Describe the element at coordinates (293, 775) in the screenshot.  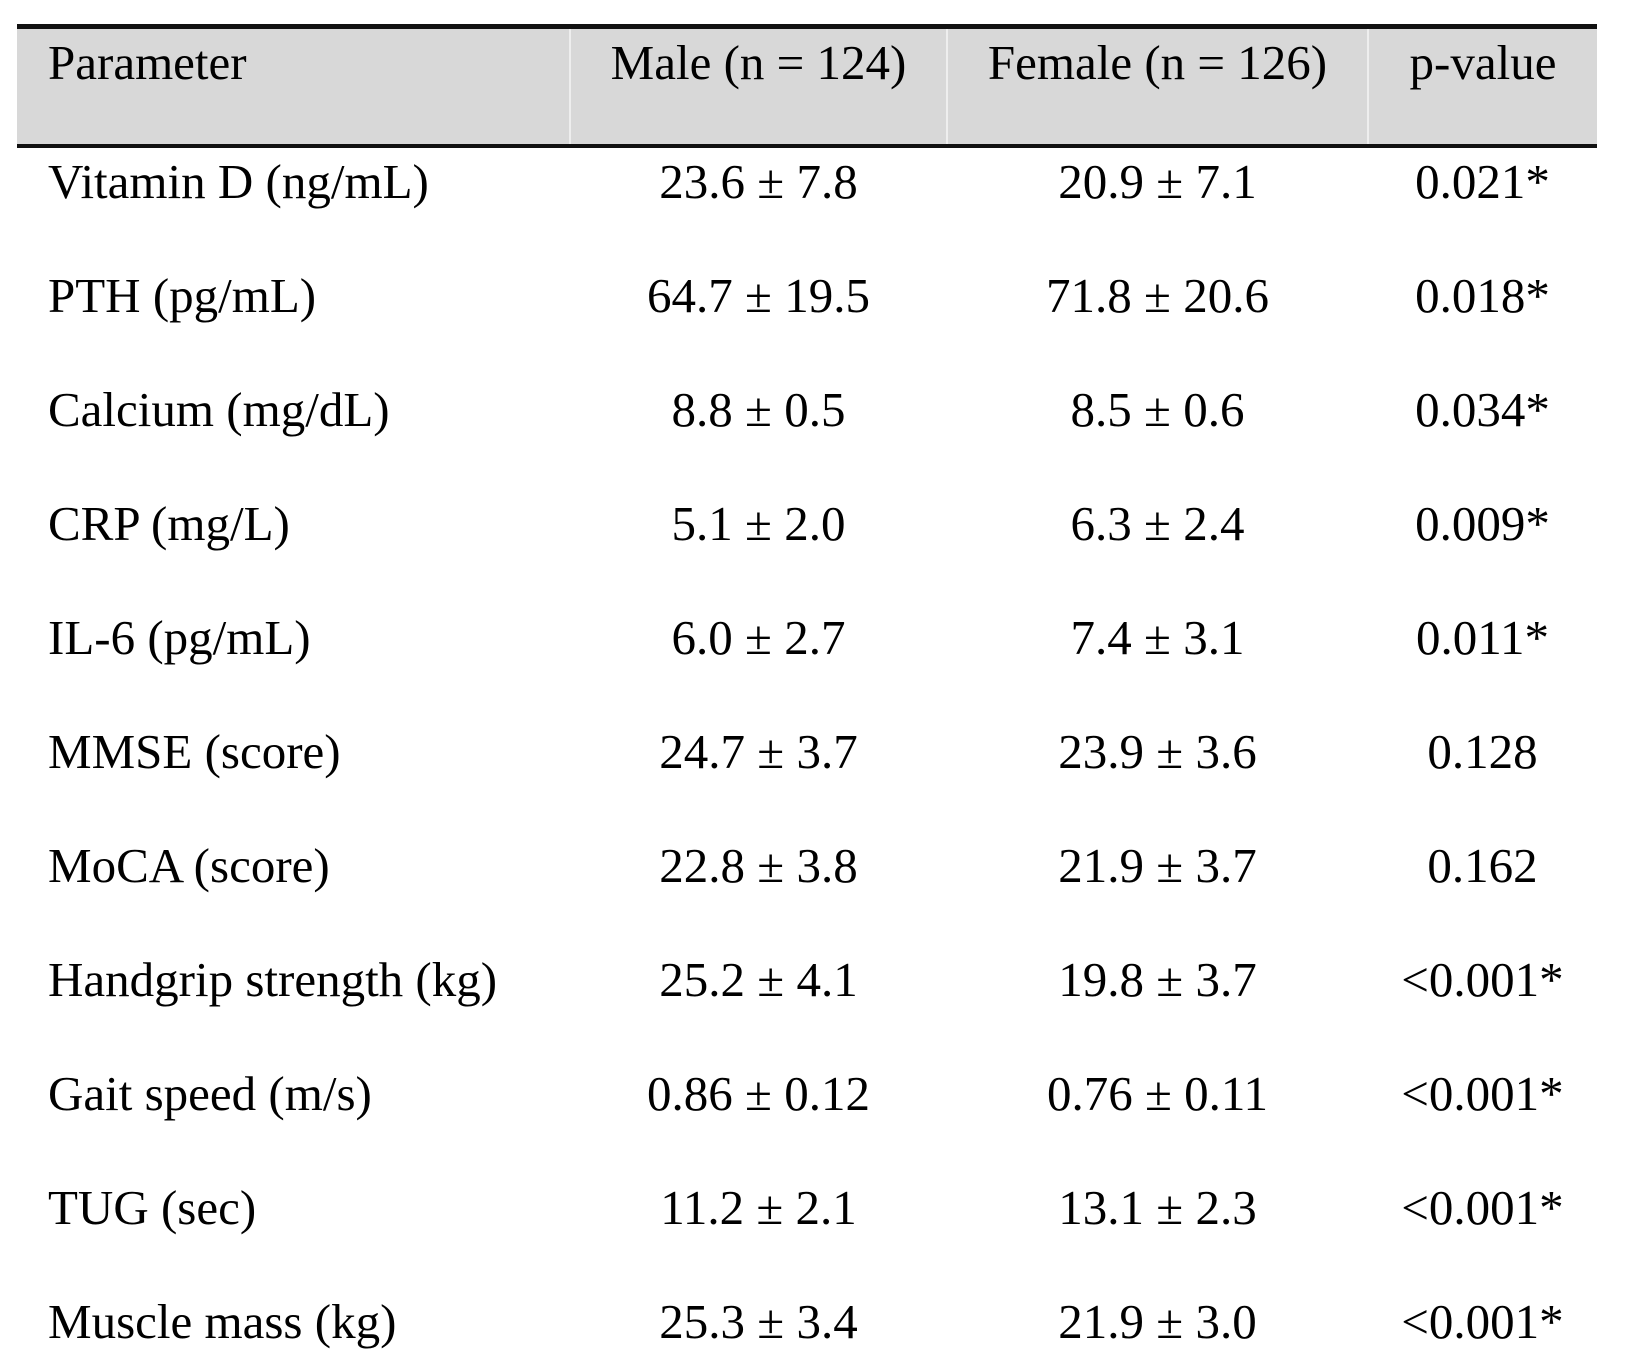
I see `parameter-cell: MMSE (score)` at that location.